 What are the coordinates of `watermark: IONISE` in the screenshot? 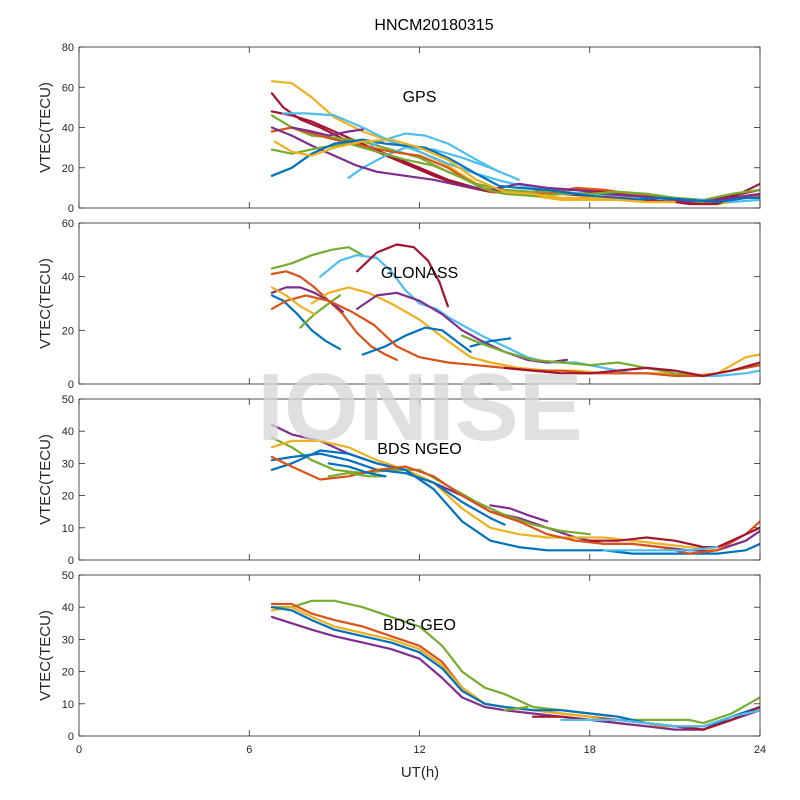 It's located at (419, 407).